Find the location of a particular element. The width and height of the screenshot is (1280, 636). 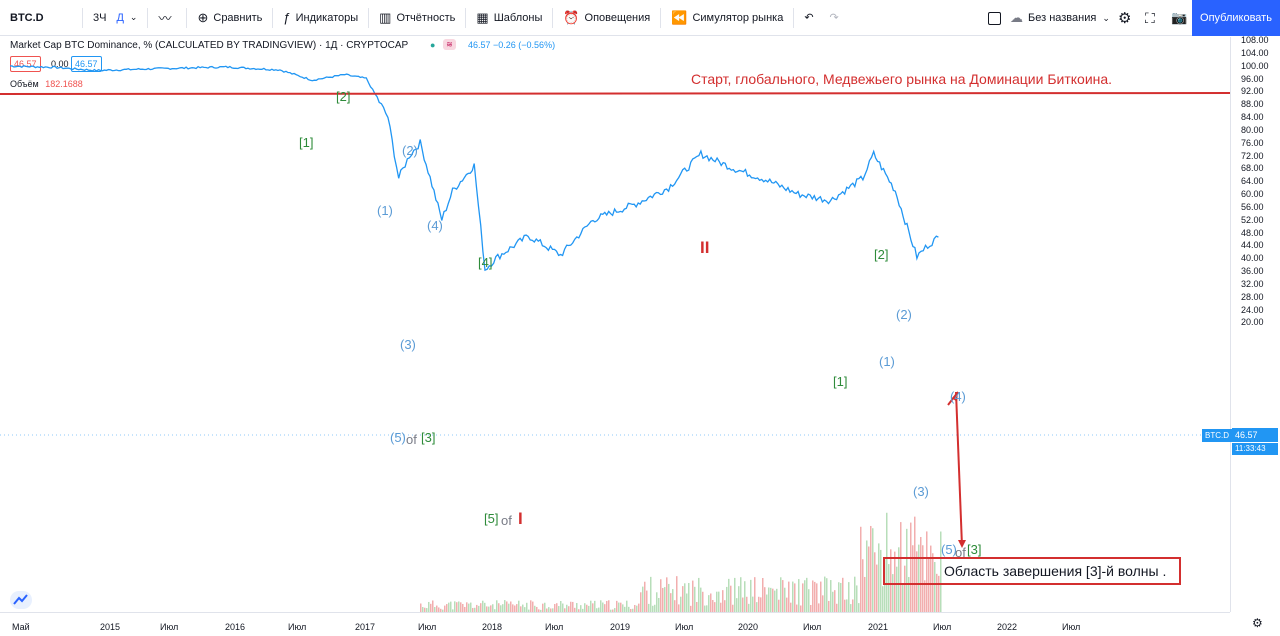

price-axis-tick: 108.00 is located at coordinates (1255, 40).